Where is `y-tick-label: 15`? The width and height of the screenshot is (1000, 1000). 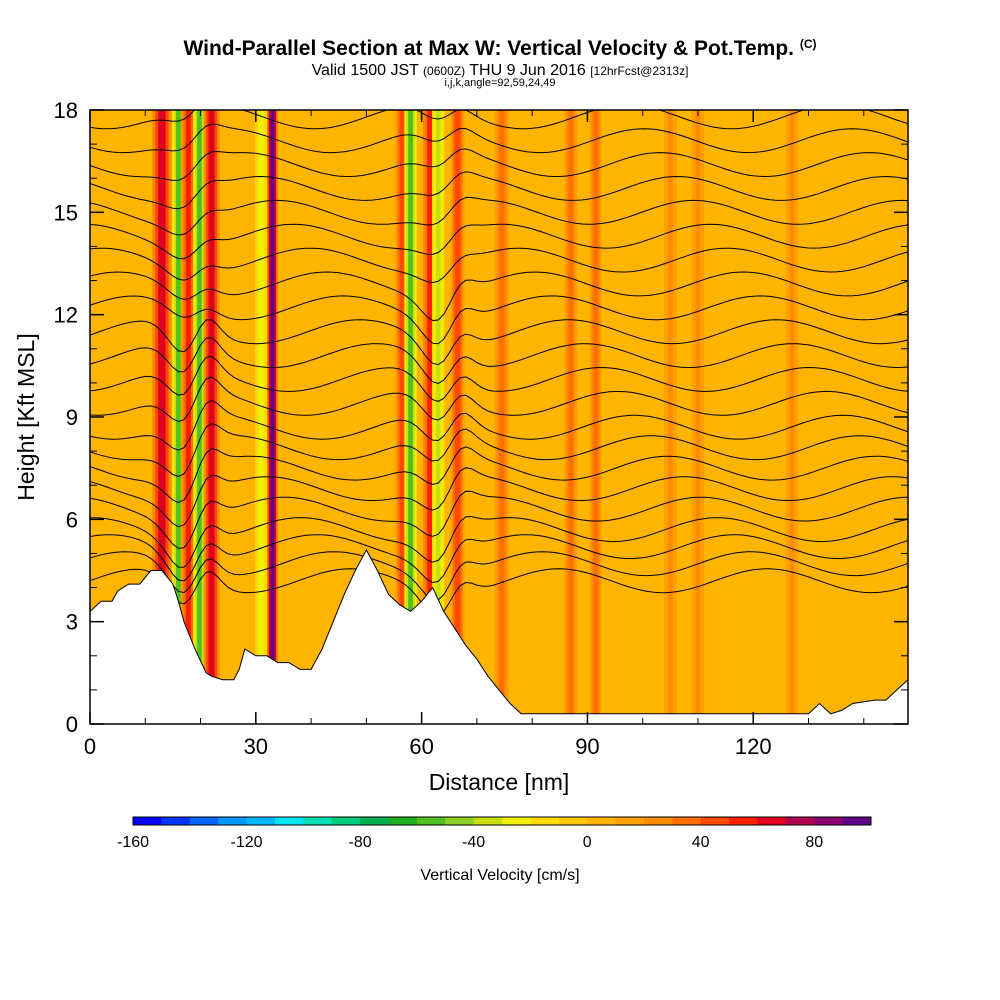 y-tick-label: 15 is located at coordinates (66, 212).